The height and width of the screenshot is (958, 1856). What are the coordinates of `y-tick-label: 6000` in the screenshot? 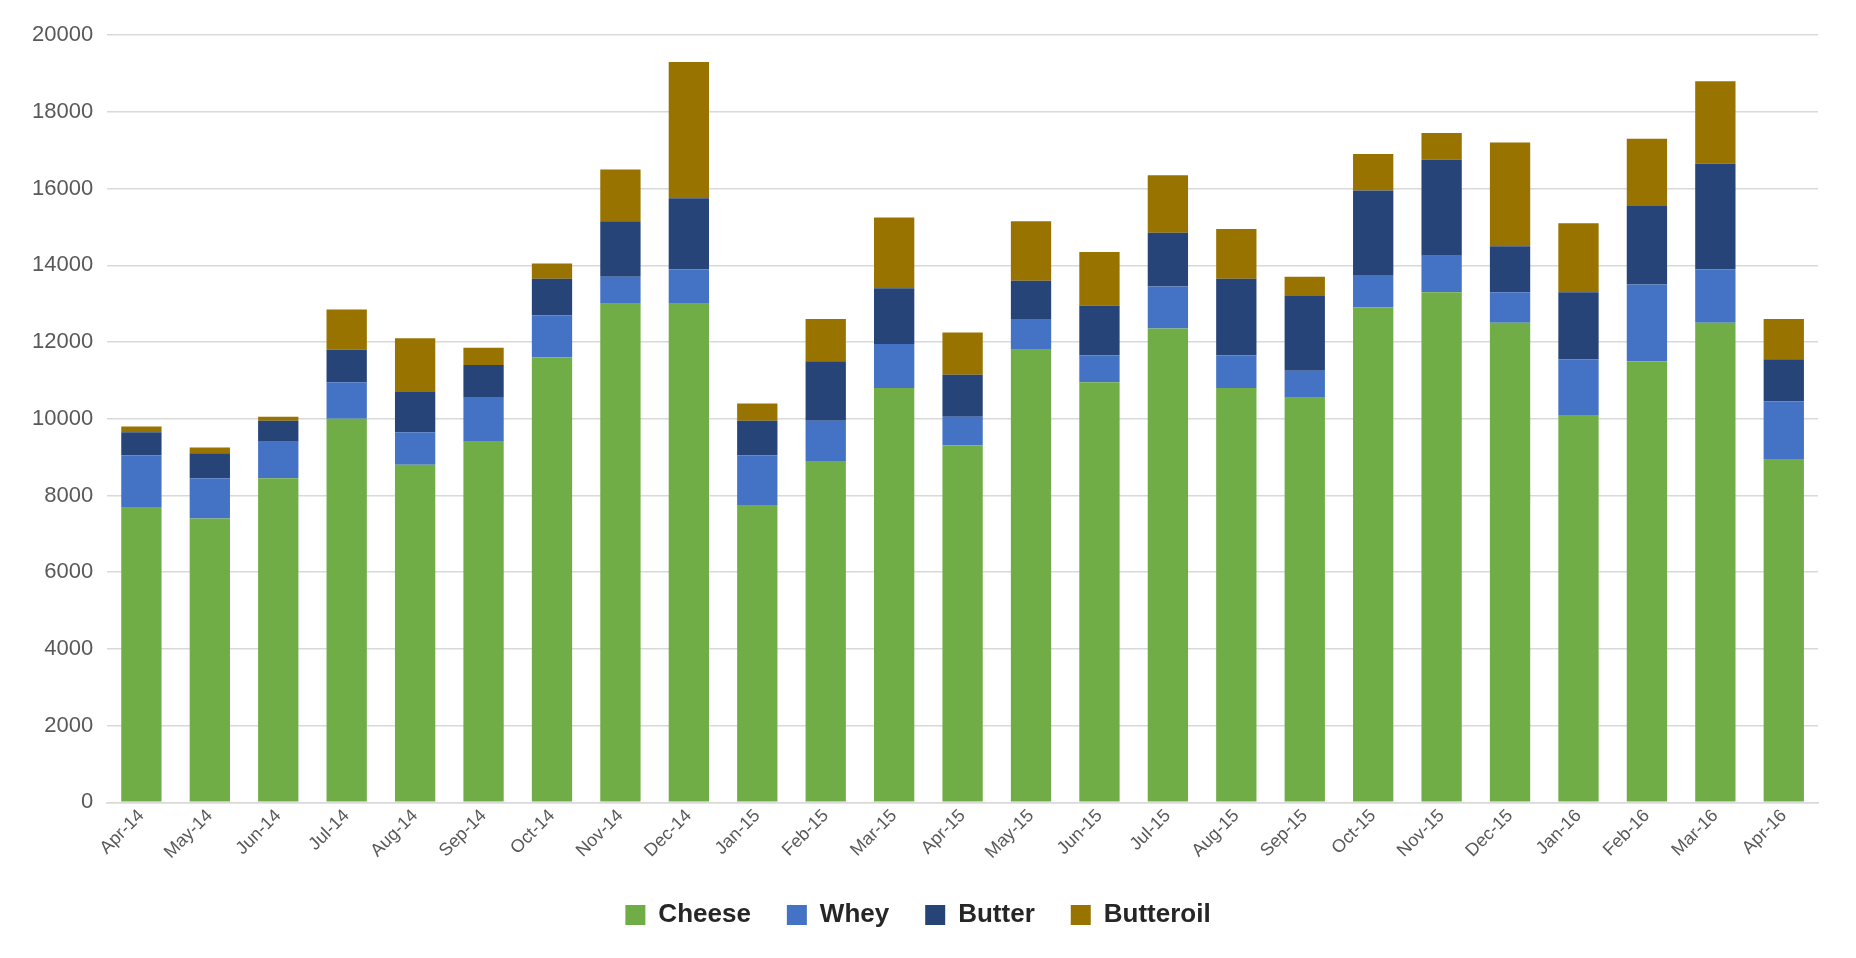 It's located at (69, 571).